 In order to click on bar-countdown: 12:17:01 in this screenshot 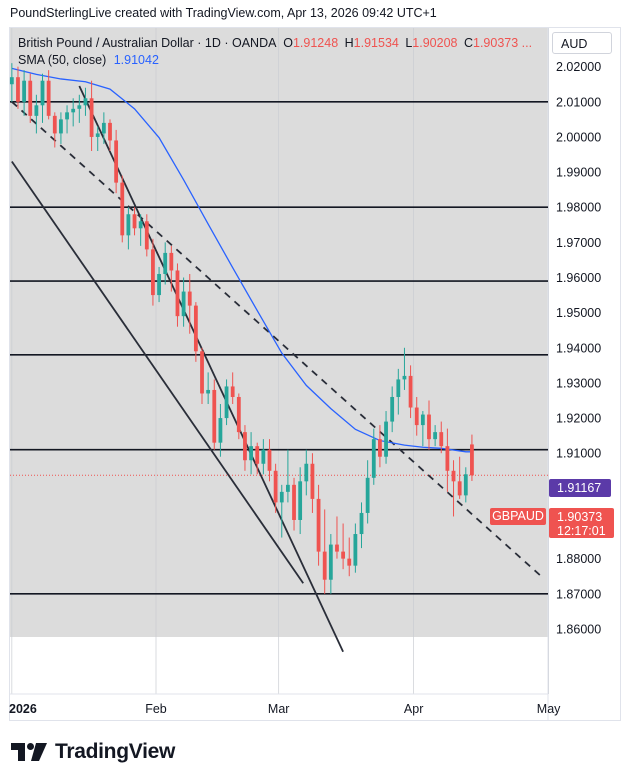, I will do `click(581, 531)`.